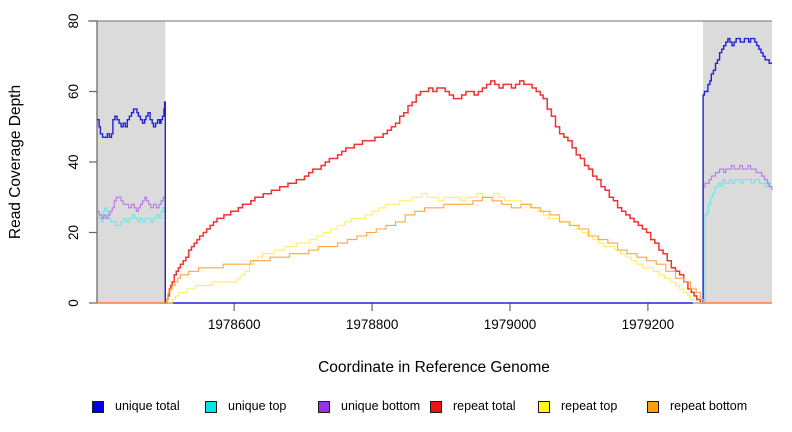 This screenshot has width=792, height=432. I want to click on legend-swatch-repeat-top, so click(544, 406).